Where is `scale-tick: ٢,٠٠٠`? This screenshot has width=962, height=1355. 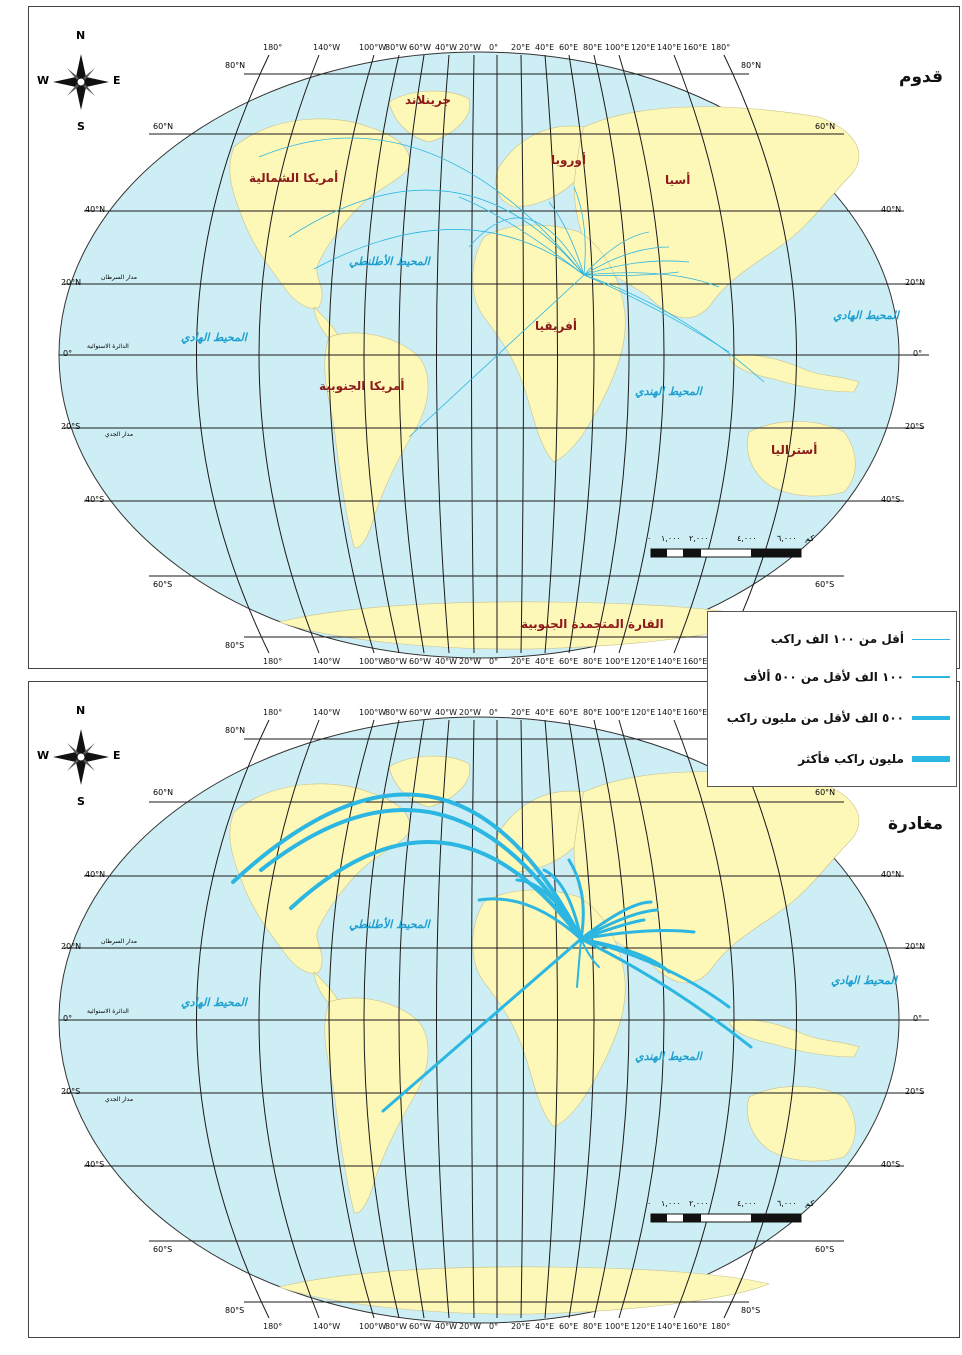
scale-tick: ٢,٠٠٠ is located at coordinates (699, 538).